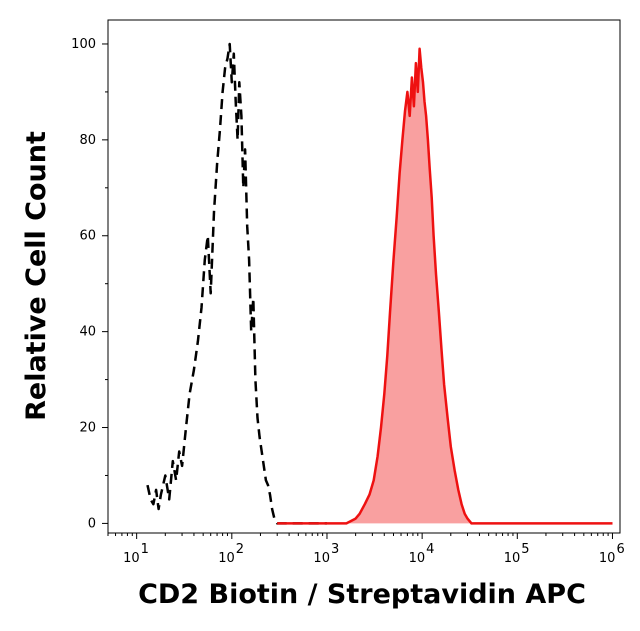 This screenshot has width=640, height=631. Describe the element at coordinates (36, 276) in the screenshot. I see `y-axis-title: Relative Cell Count` at that location.